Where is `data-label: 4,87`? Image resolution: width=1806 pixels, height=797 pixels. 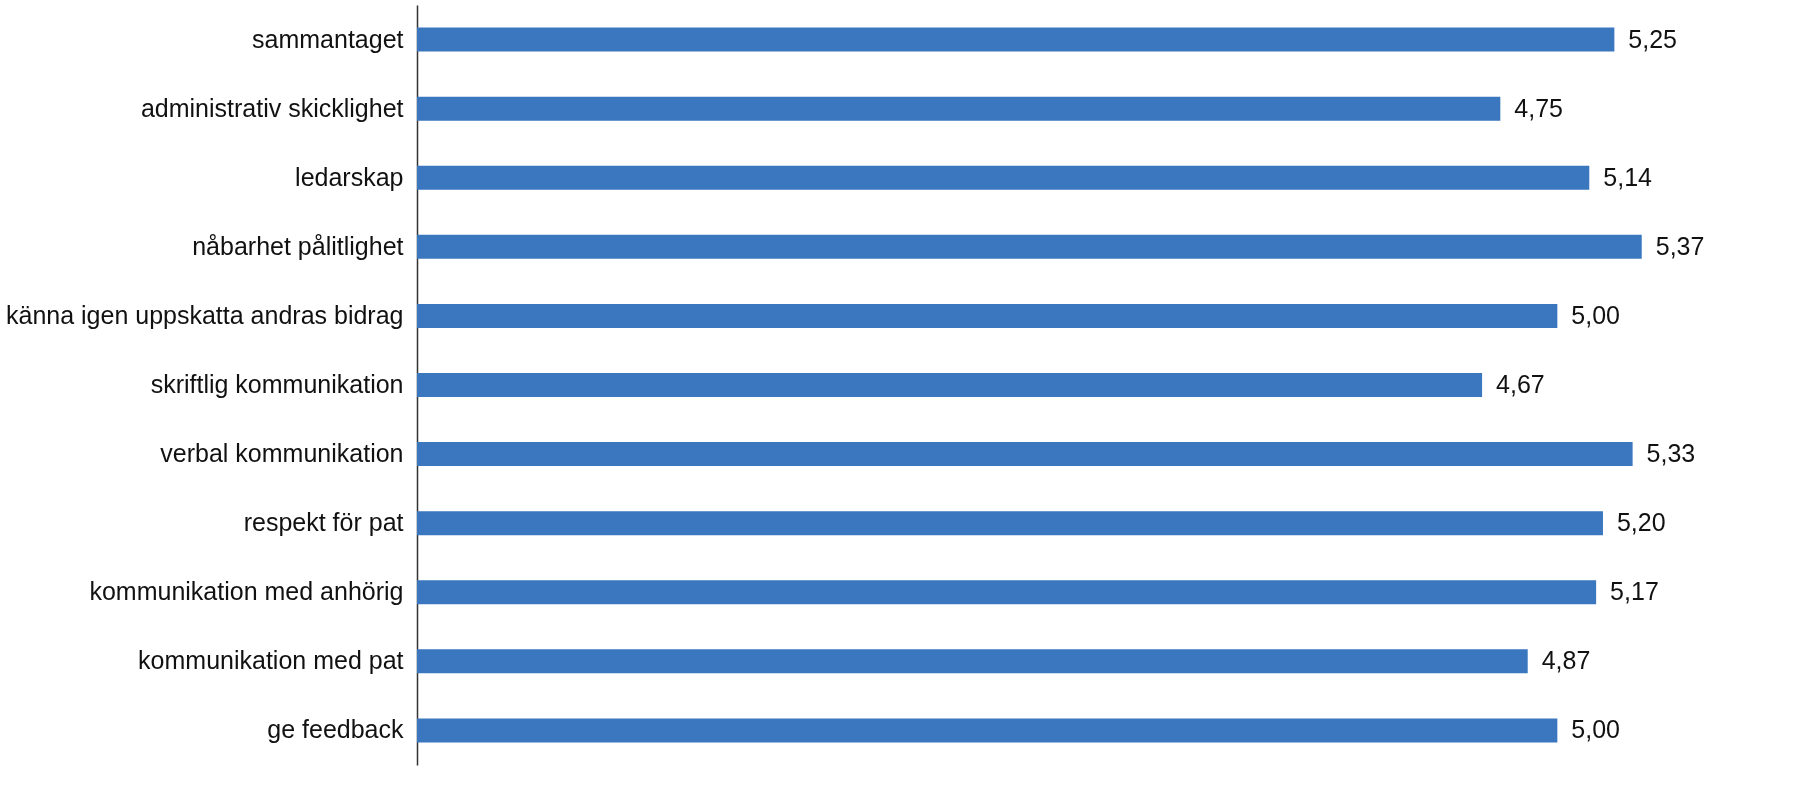
data-label: 4,87 is located at coordinates (1566, 660).